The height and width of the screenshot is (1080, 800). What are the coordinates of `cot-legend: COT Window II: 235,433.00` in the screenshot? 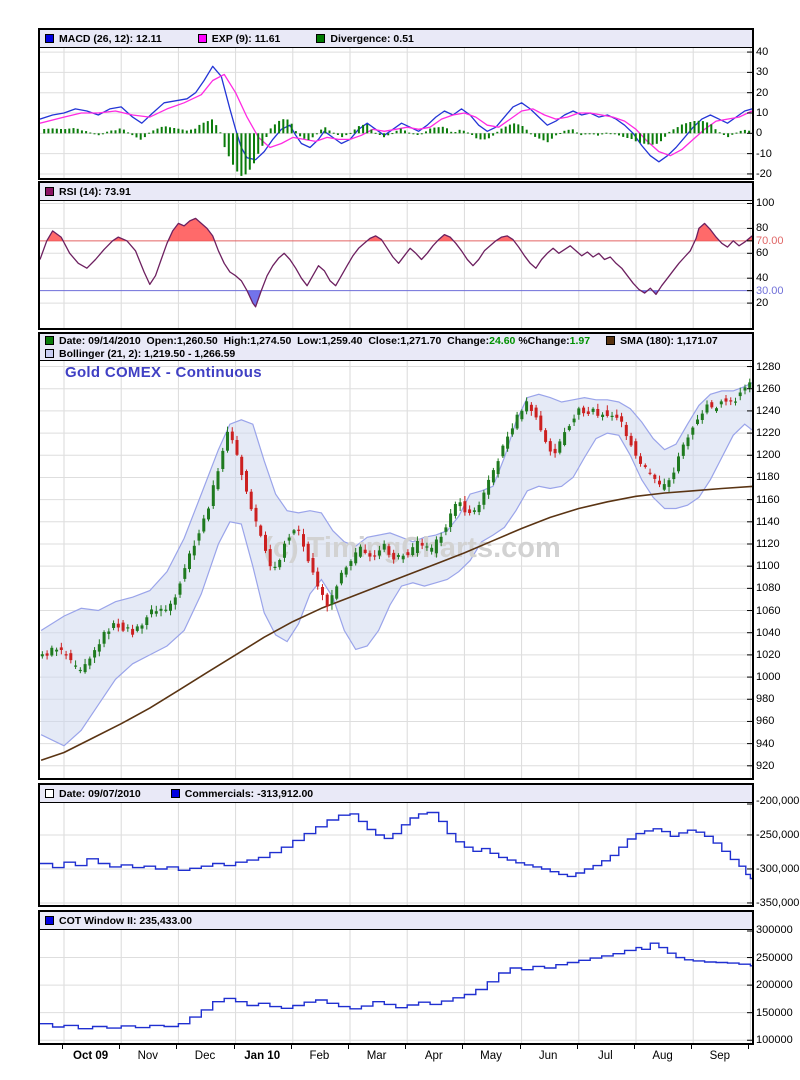 It's located at (396, 921).